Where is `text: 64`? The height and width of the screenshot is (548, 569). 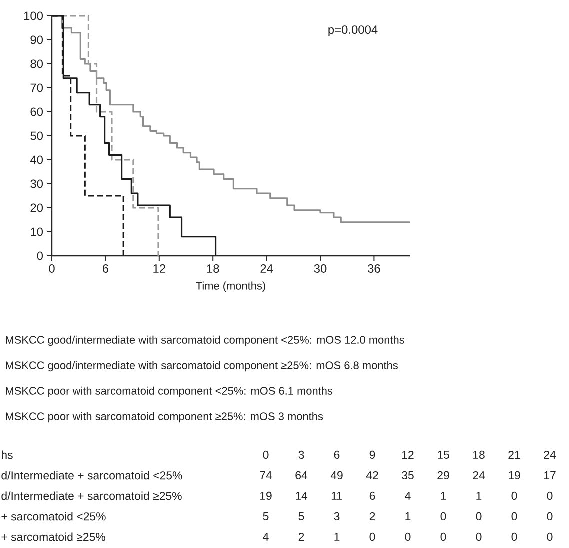 text: 64 is located at coordinates (302, 475).